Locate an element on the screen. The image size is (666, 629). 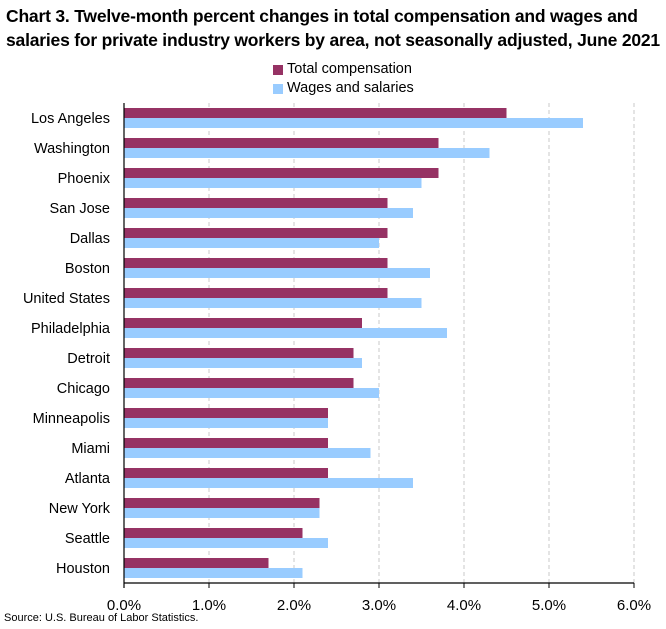
legend-swatch-total-compensation is located at coordinates (278, 69).